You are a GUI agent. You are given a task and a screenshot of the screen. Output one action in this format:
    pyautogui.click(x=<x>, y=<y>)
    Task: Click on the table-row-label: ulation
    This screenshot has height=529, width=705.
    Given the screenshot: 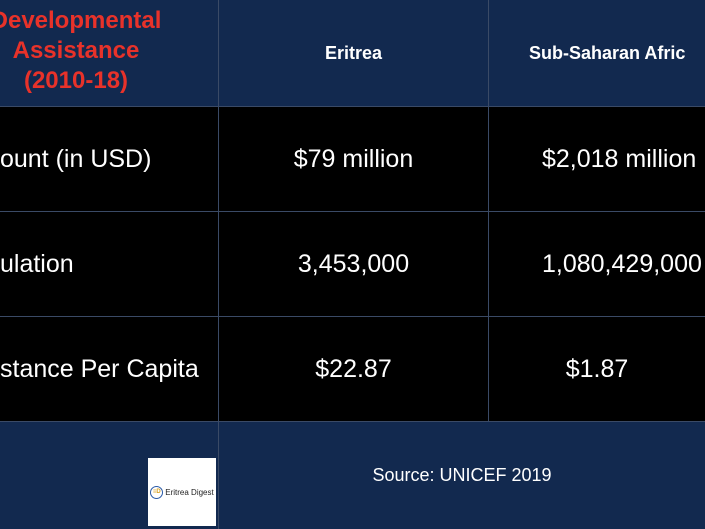 What is the action you would take?
    pyautogui.click(x=109, y=264)
    